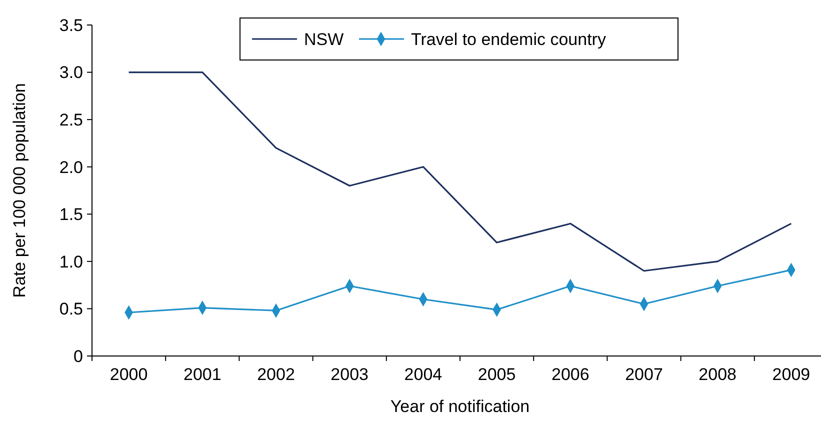 This screenshot has height=421, width=821. Describe the element at coordinates (78, 356) in the screenshot. I see `y-tick-label: 0` at that location.